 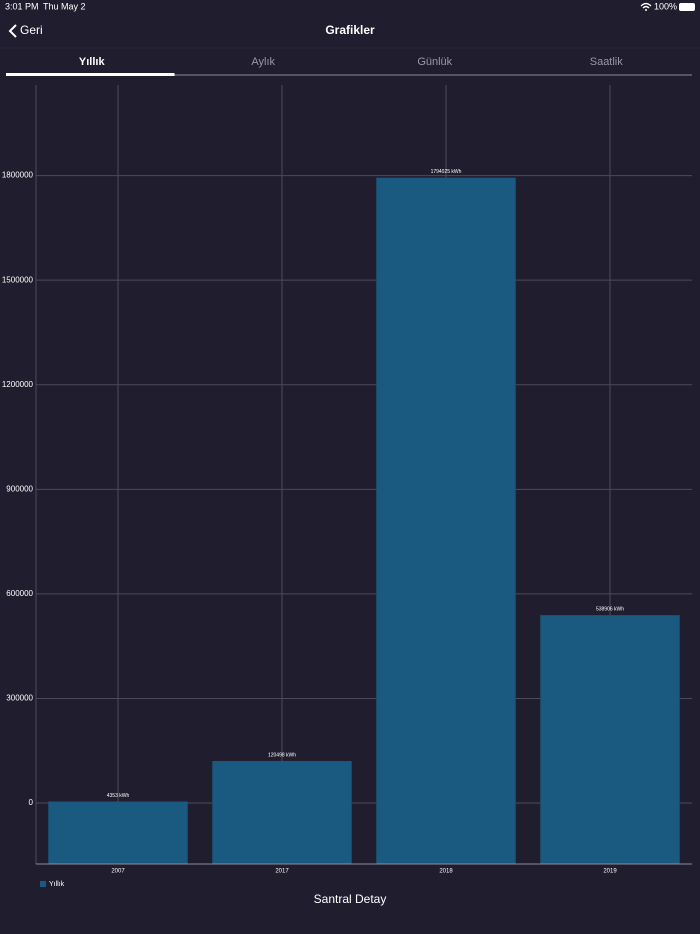 I want to click on wifi-icon, so click(x=646, y=6).